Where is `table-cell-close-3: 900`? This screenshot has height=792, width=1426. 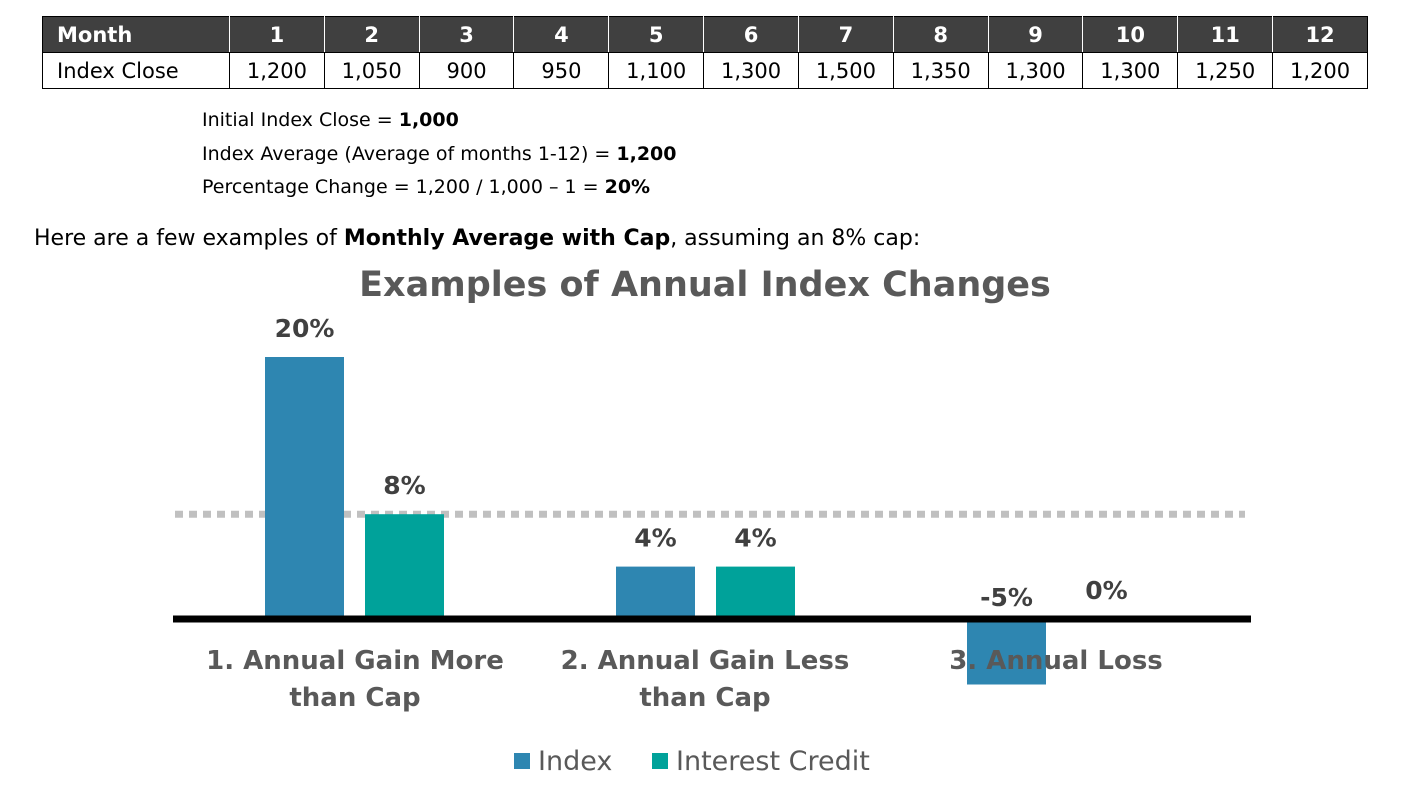
table-cell-close-3: 900 is located at coordinates (466, 70).